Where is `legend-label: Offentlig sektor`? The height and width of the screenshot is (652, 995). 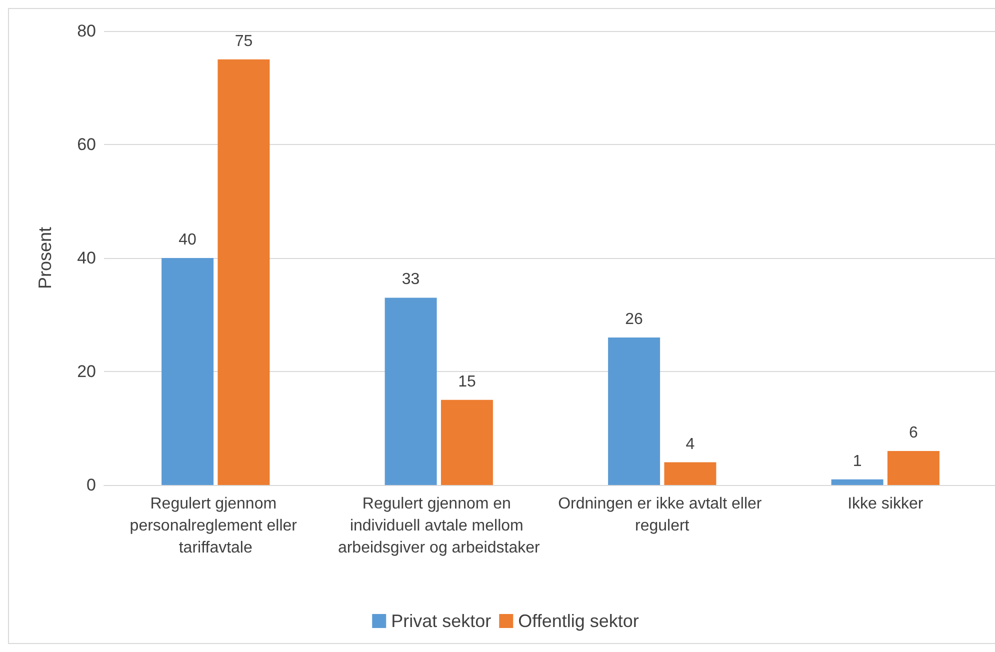
legend-label: Offentlig sektor is located at coordinates (578, 621).